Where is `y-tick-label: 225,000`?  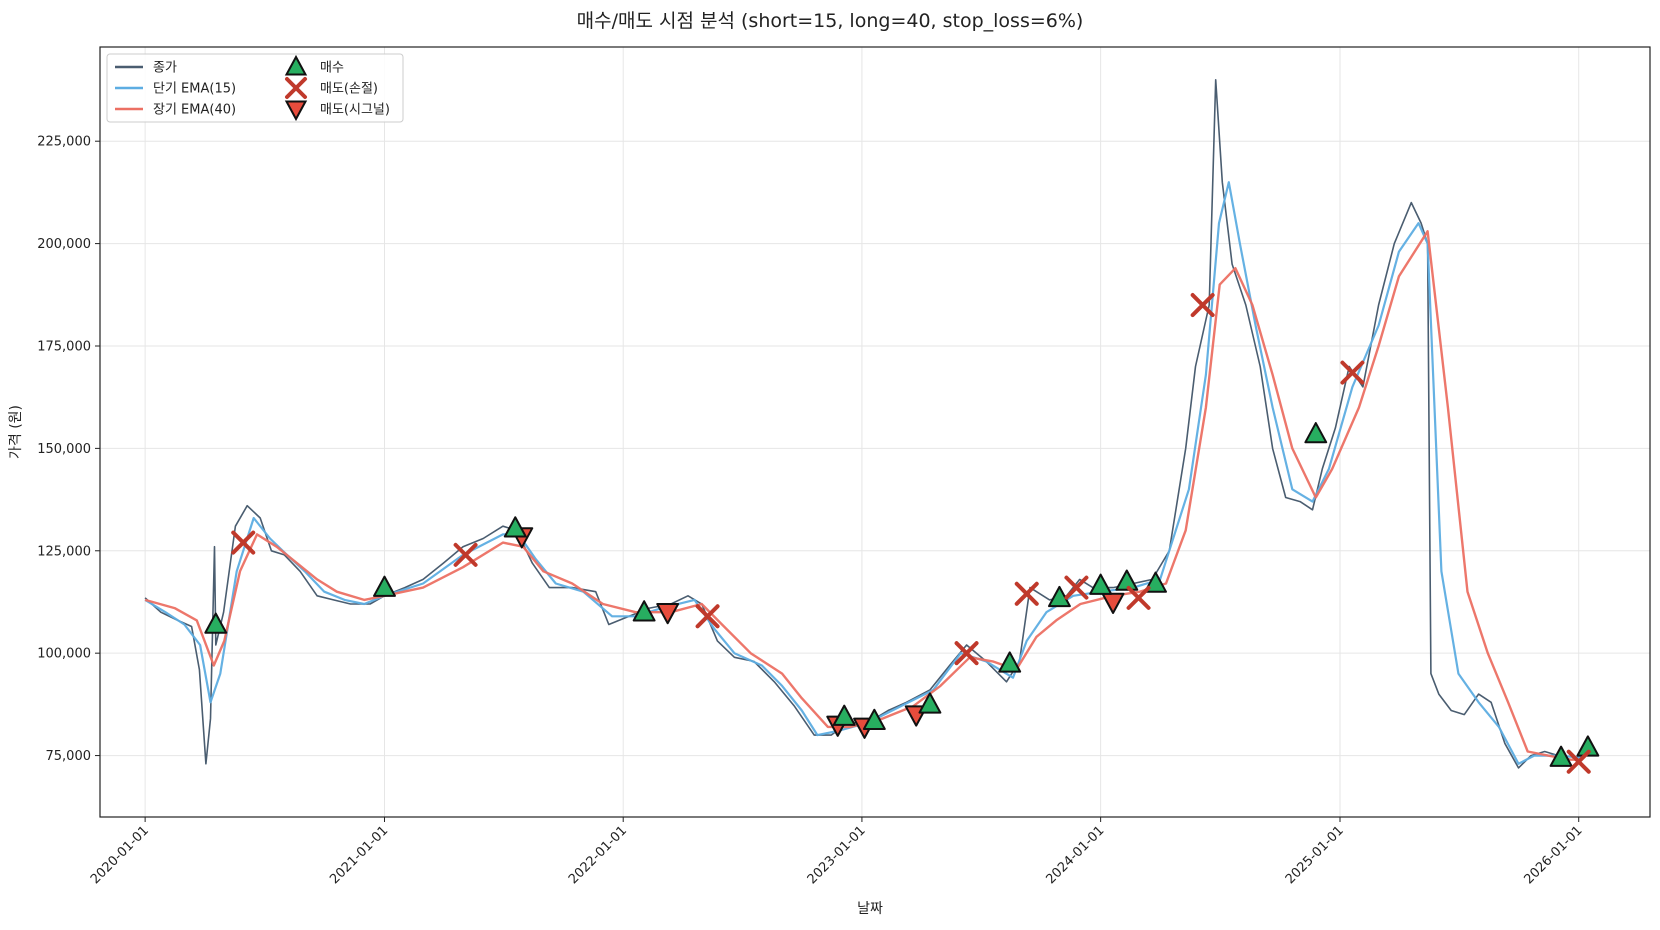
y-tick-label: 225,000 is located at coordinates (64, 142).